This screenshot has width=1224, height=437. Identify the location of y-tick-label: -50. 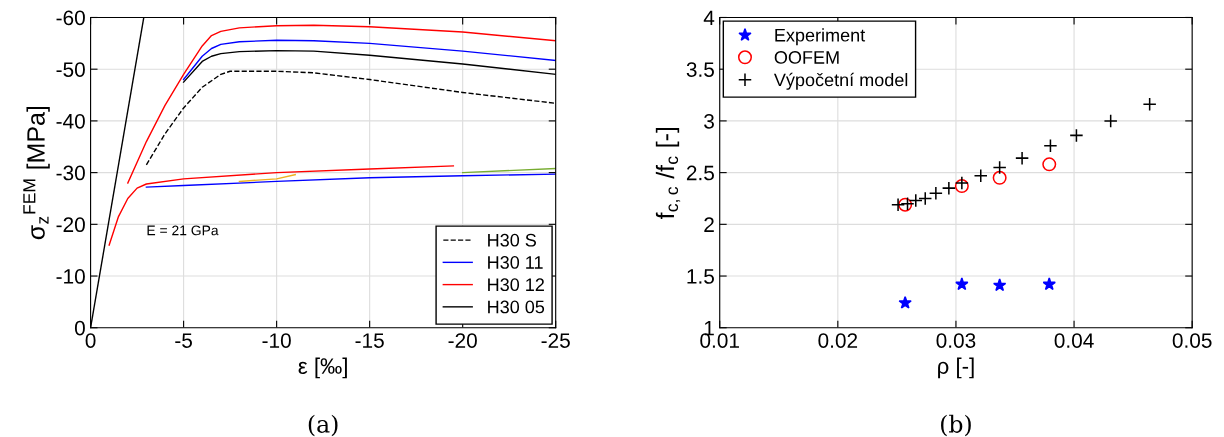
(70, 69).